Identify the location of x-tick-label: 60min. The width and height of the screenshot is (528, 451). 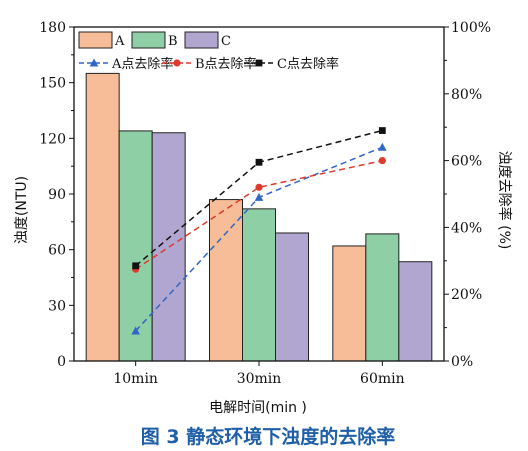
(382, 379).